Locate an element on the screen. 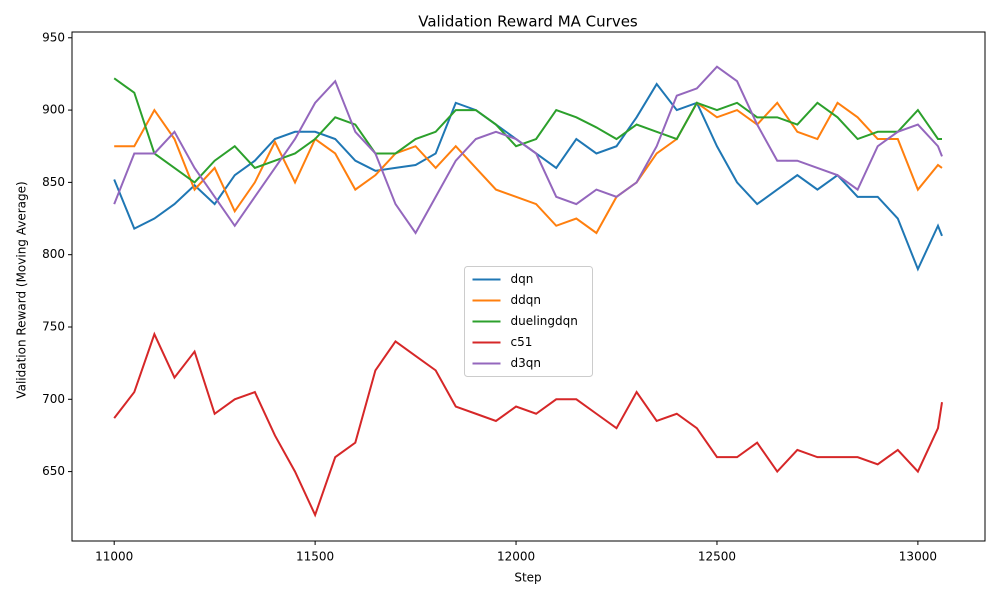 This screenshot has width=1000, height=604. x-tick-label: 11500 is located at coordinates (315, 557).